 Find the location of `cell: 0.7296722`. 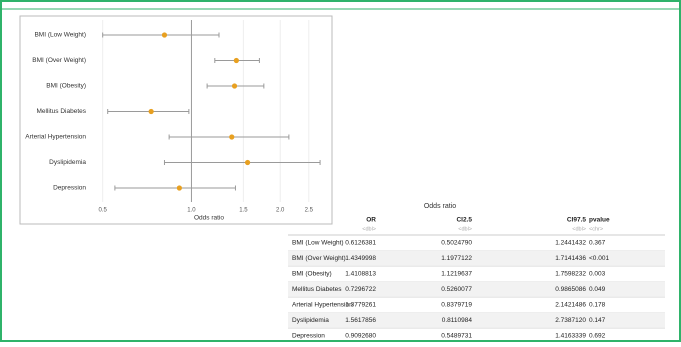

cell: 0.7296722 is located at coordinates (360, 289).